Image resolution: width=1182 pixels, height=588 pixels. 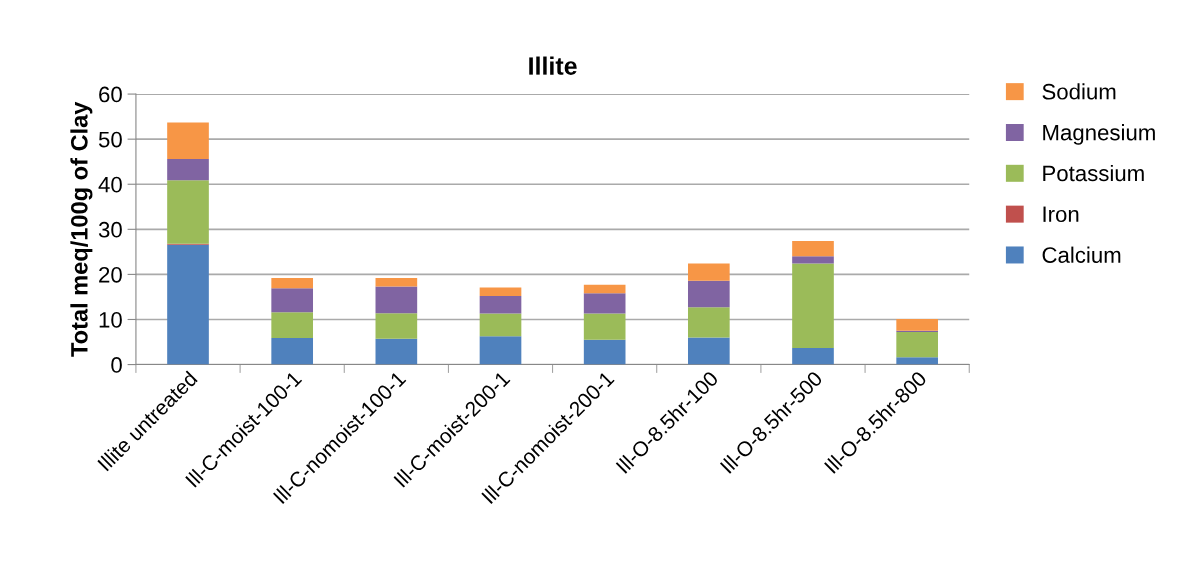 I want to click on y-tick-label: 10, so click(x=110, y=320).